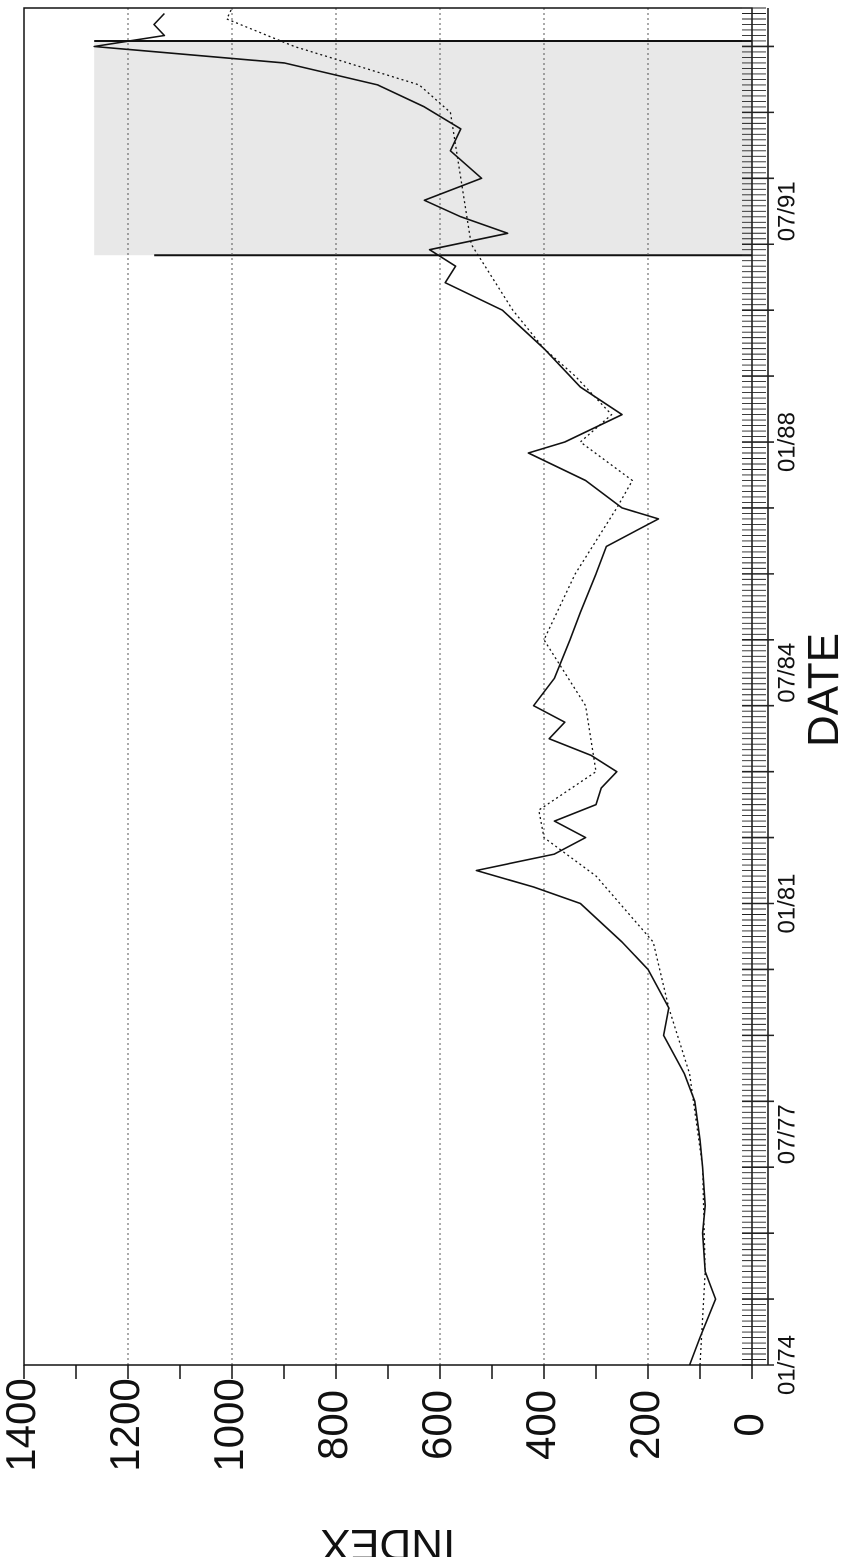 The image size is (844, 1557). Describe the element at coordinates (124, 1424) in the screenshot. I see `y-tick-label: 1200` at that location.